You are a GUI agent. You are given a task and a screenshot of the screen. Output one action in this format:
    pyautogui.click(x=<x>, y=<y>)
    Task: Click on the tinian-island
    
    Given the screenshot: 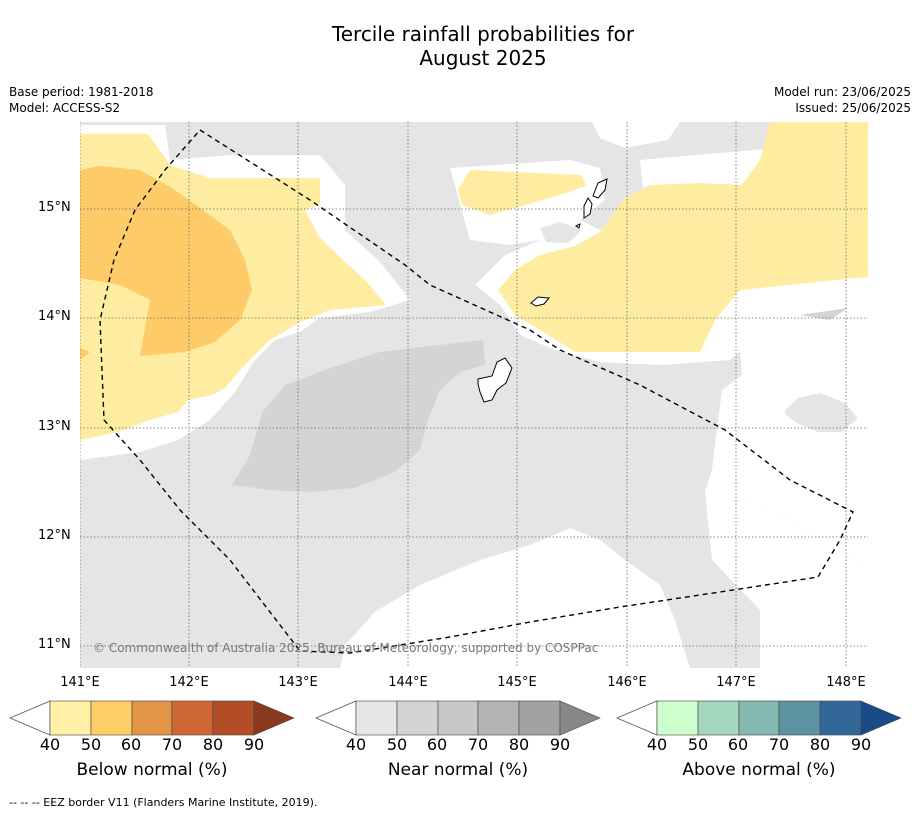 What is the action you would take?
    pyautogui.click(x=588, y=208)
    